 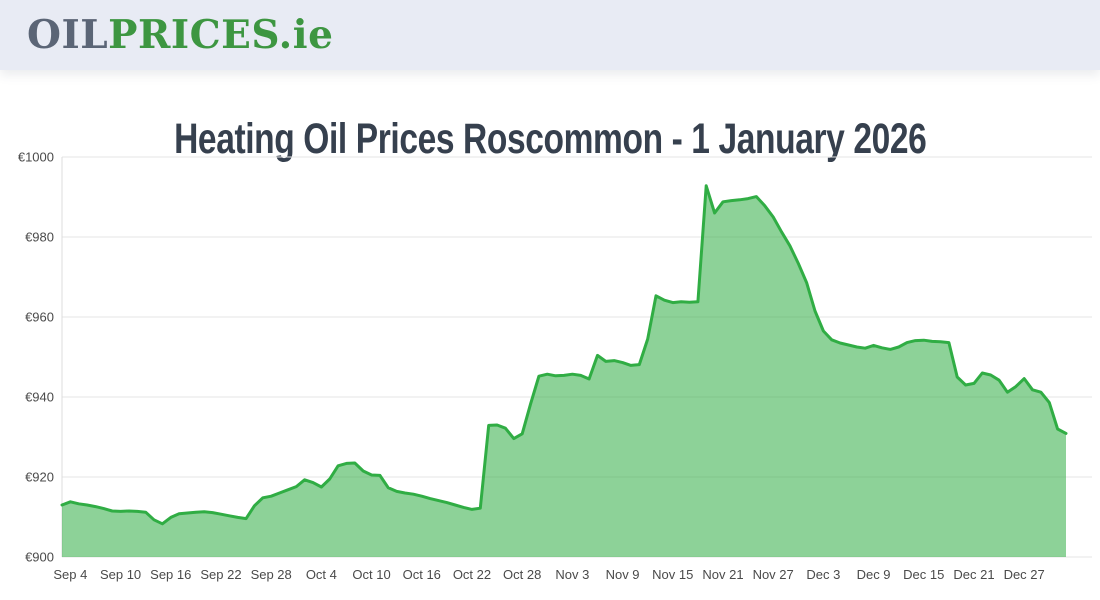 I want to click on y-tick-label: €960, so click(x=39, y=317).